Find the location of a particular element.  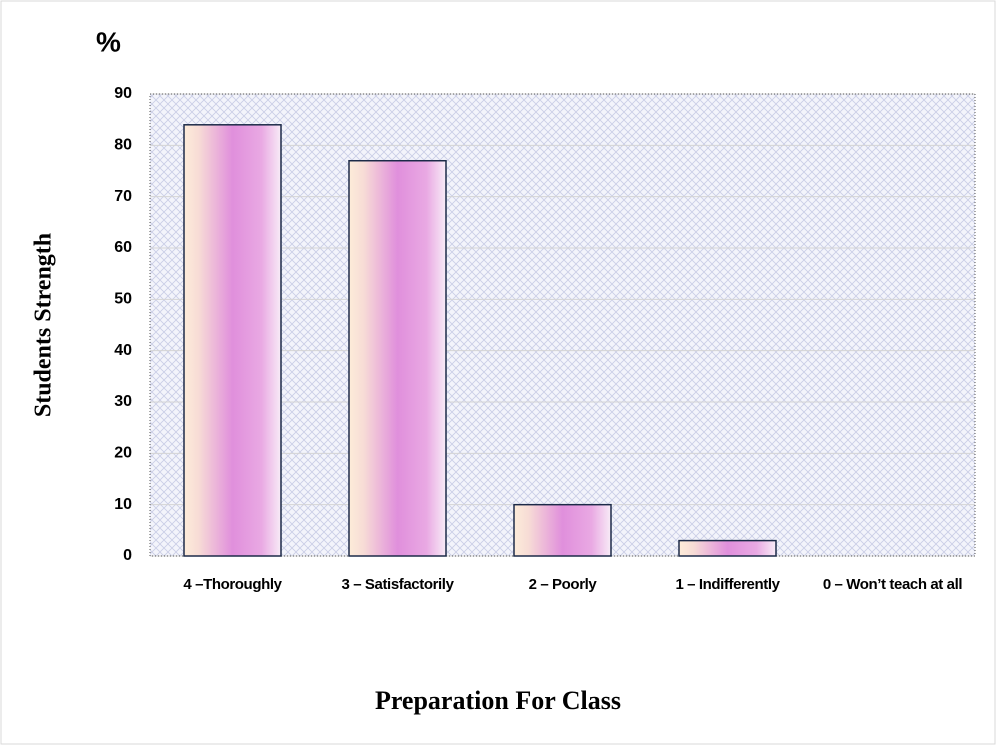

y-tick-label: 50 is located at coordinates (123, 299).